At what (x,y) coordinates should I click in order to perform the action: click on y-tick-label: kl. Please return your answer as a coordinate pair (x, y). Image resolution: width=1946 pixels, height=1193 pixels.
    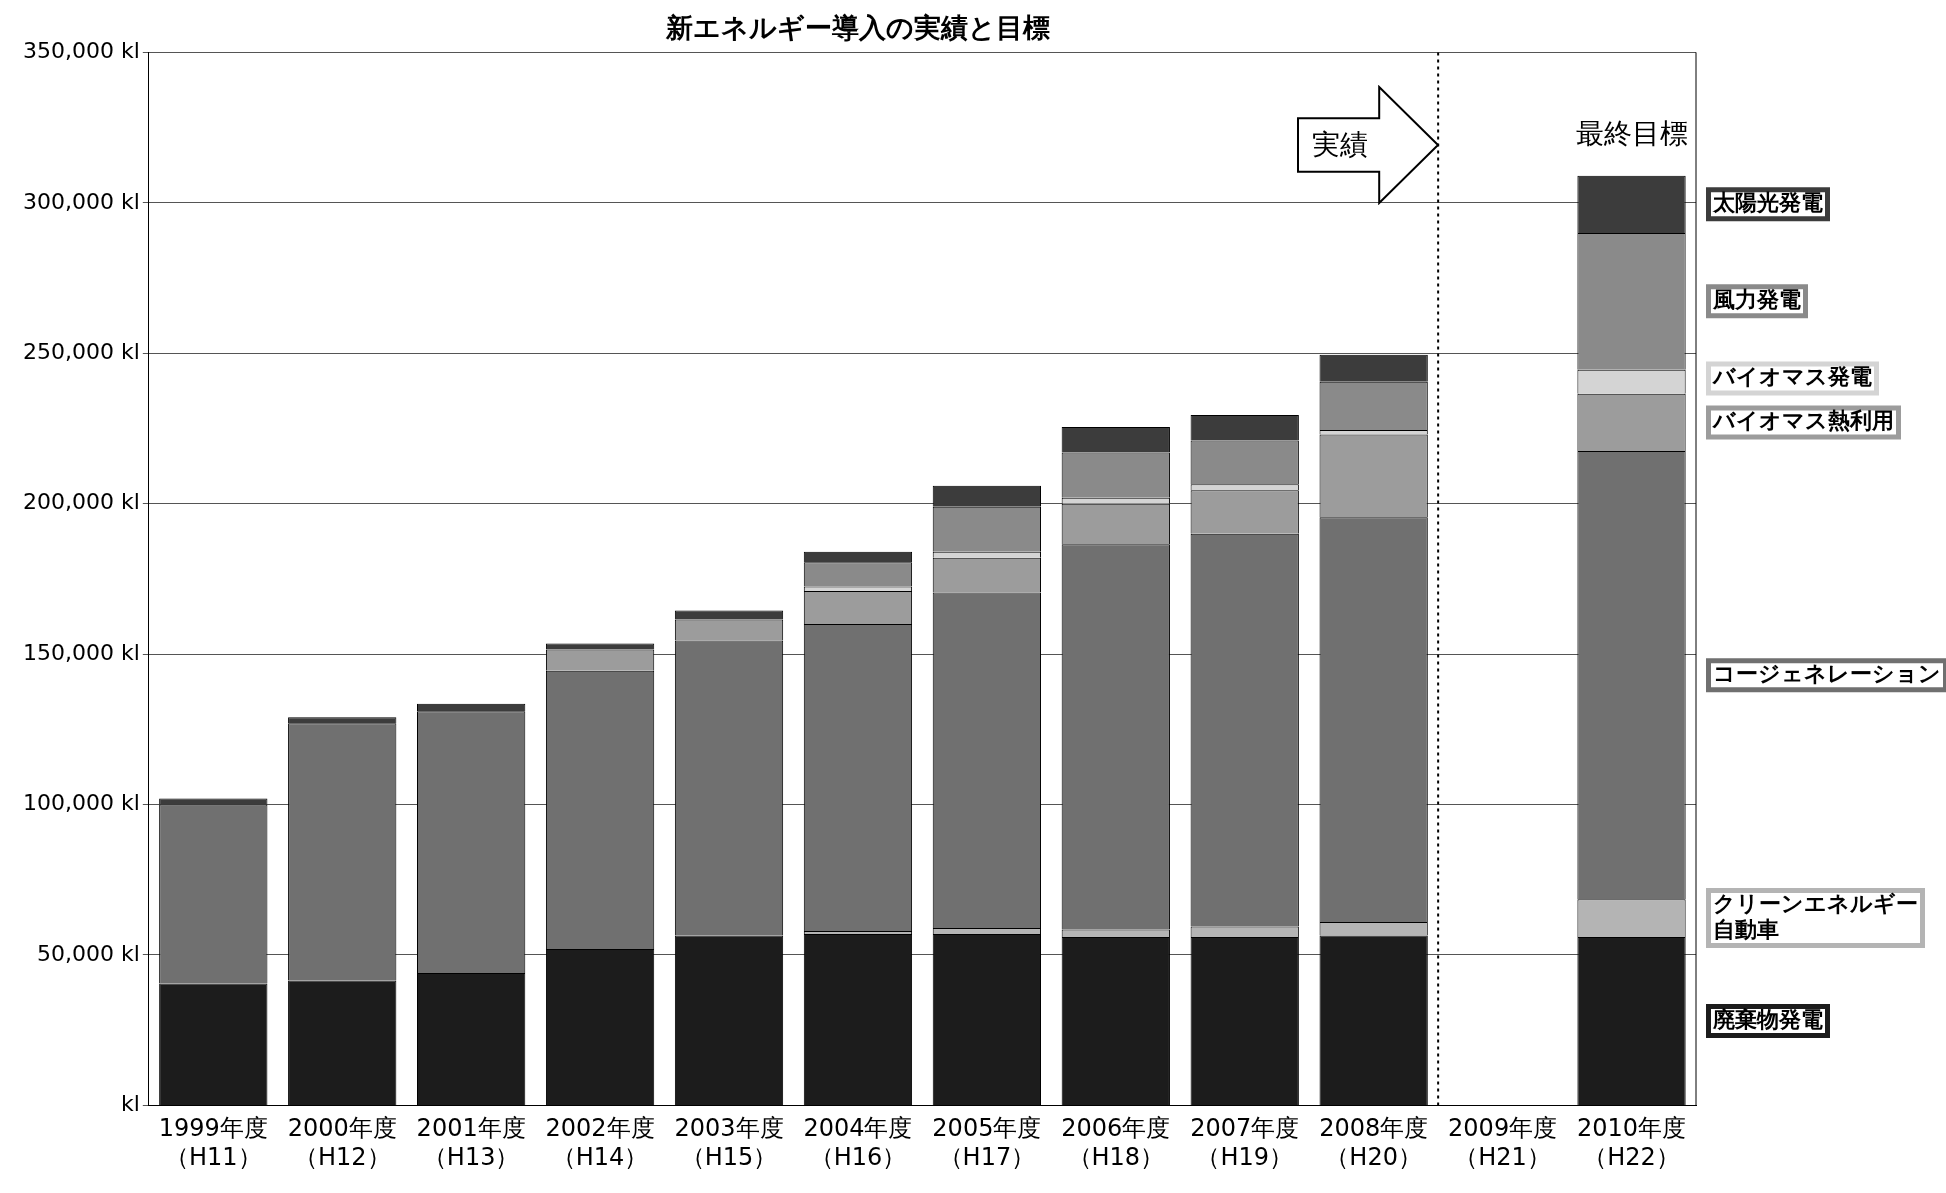
    Looking at the image, I should click on (130, 1104).